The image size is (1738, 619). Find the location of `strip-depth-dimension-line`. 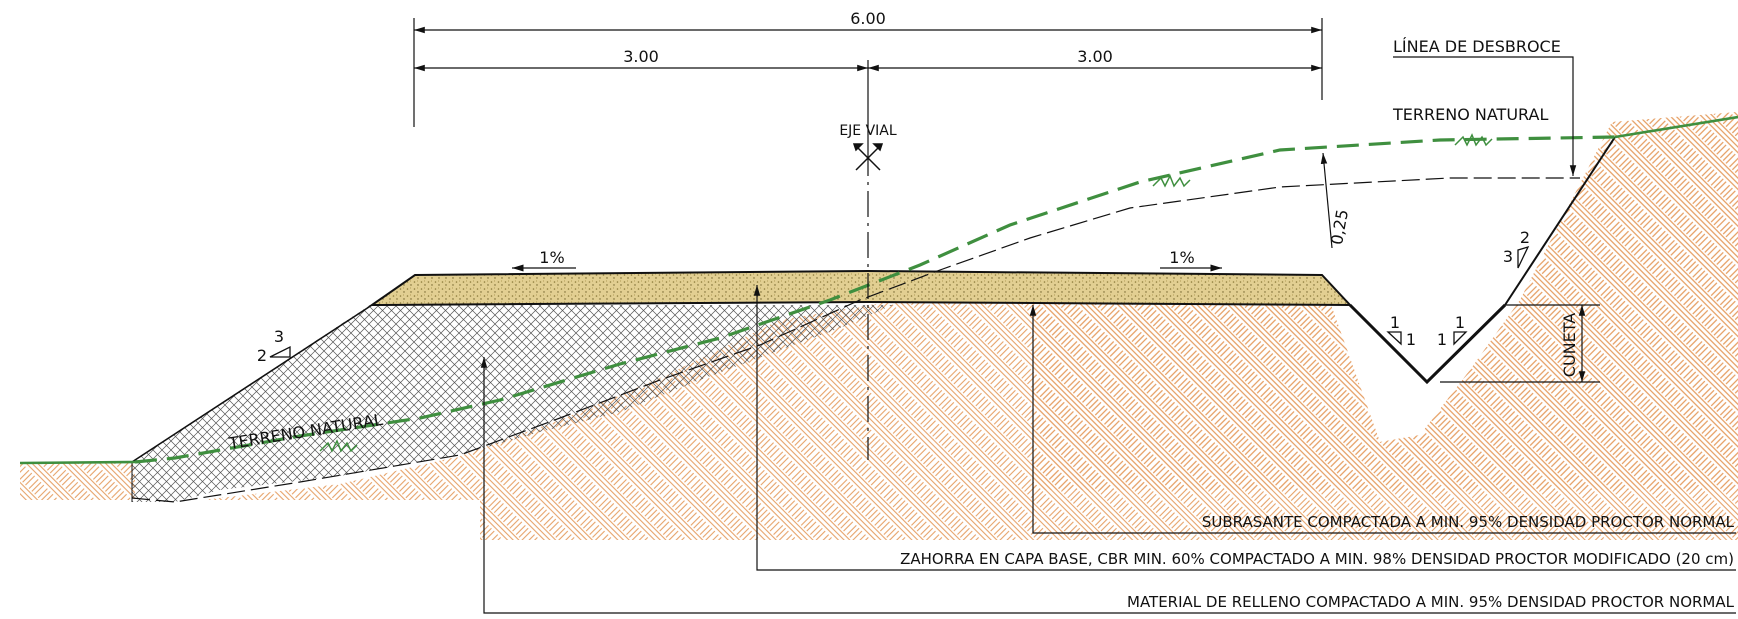

strip-depth-dimension-line is located at coordinates (1326, 200).